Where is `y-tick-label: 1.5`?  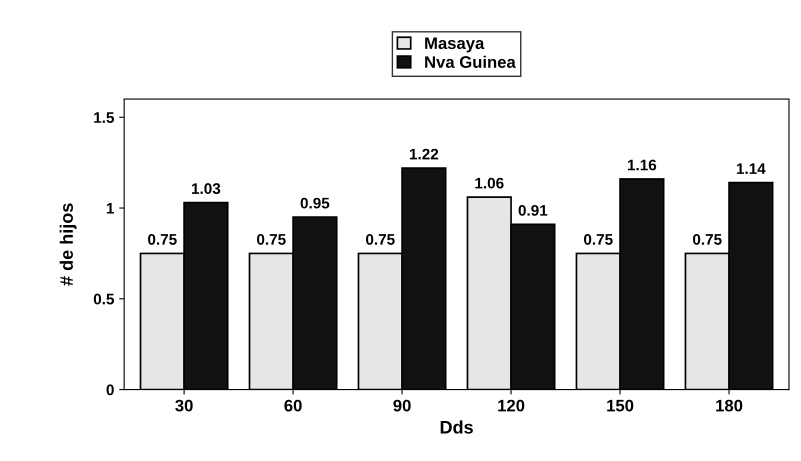
y-tick-label: 1.5 is located at coordinates (104, 117).